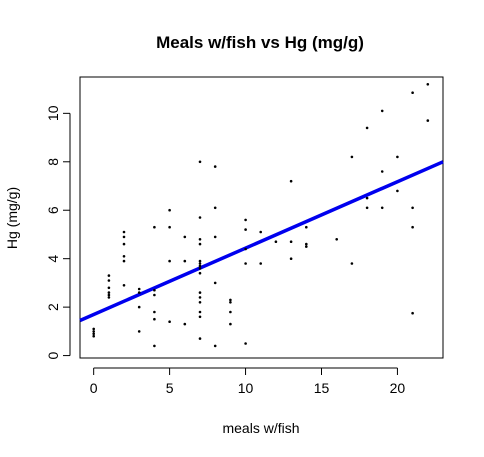  I want to click on chart-title: Meals w/fish vs Hg (mg/g), so click(260, 42).